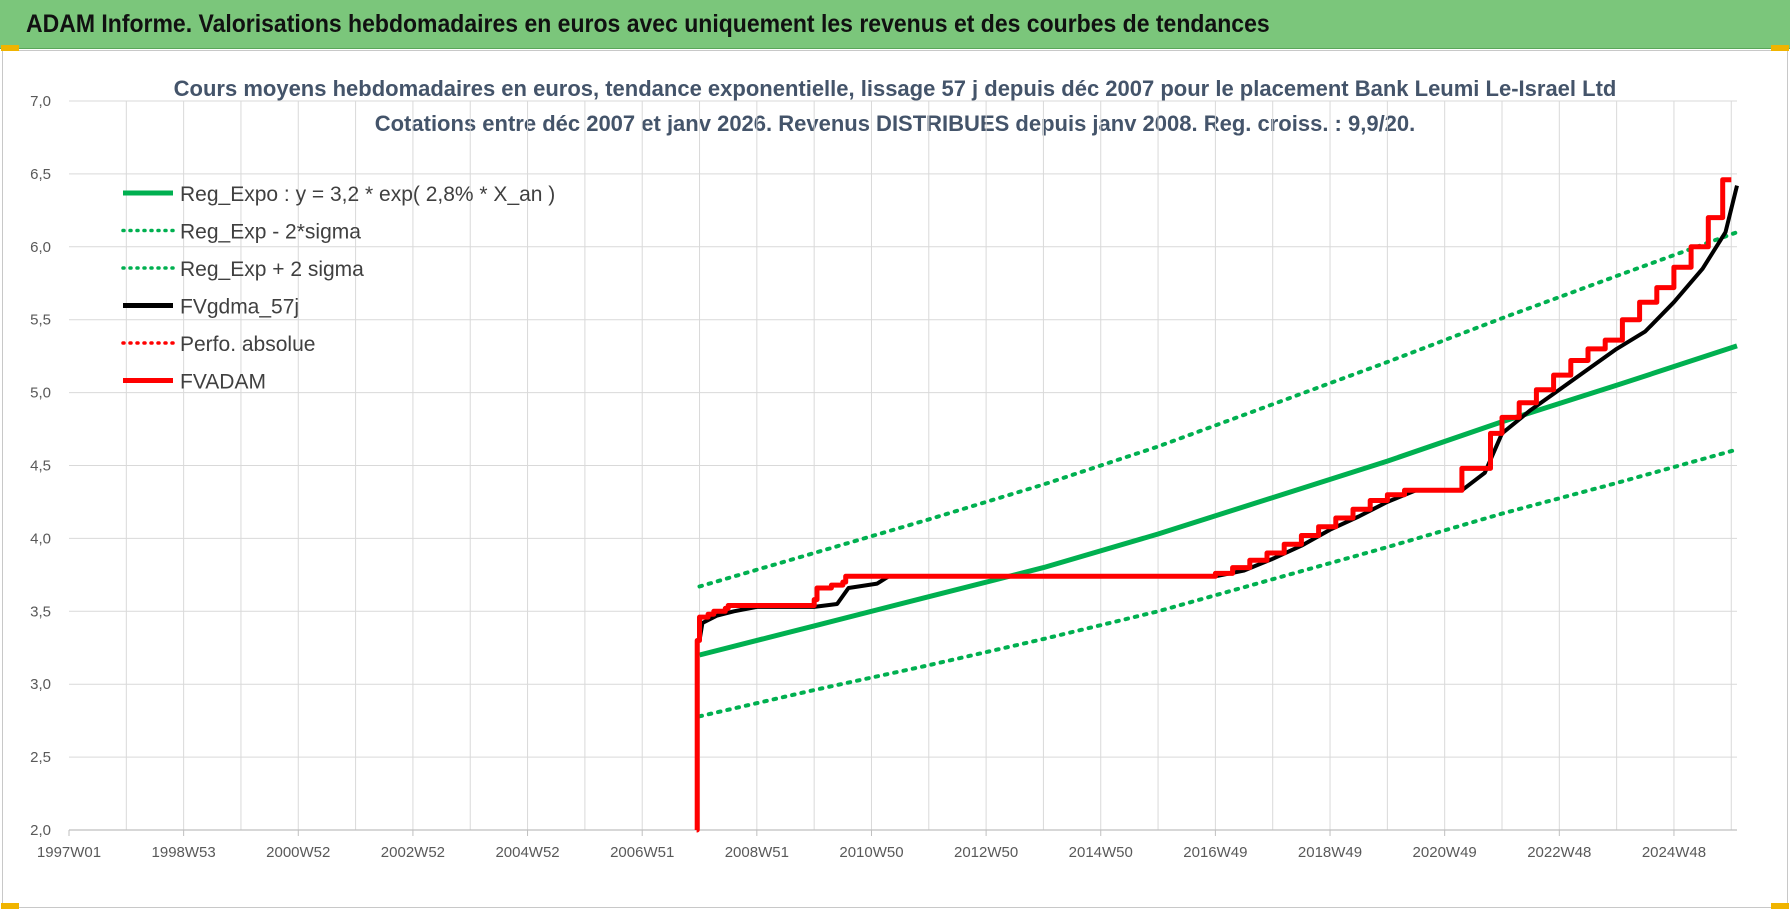  What do you see at coordinates (40, 830) in the screenshot?
I see `y-tick-label: 2,0` at bounding box center [40, 830].